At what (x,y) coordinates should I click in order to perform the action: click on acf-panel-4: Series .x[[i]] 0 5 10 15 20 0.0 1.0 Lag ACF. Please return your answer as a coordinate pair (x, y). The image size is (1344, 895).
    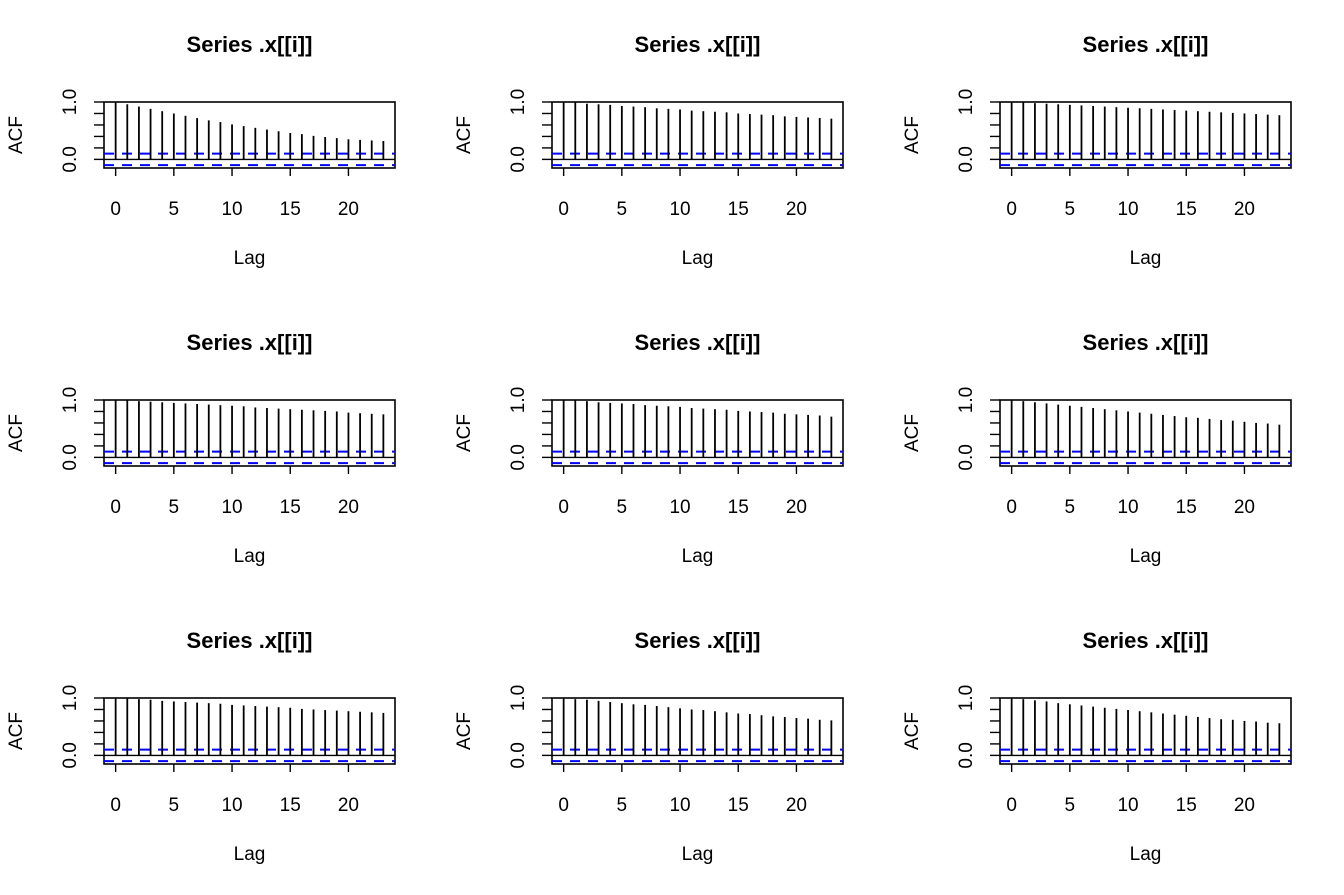
    Looking at the image, I should click on (224, 447).